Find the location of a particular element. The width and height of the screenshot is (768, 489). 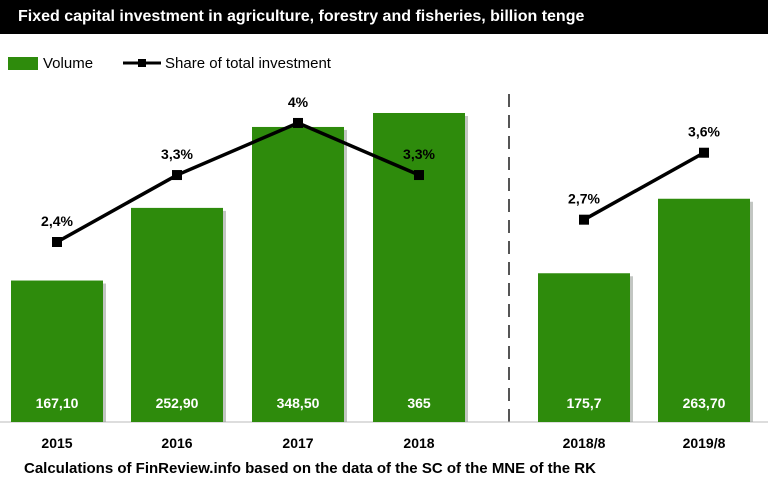

legend-item-volume: Volume is located at coordinates (50, 63).